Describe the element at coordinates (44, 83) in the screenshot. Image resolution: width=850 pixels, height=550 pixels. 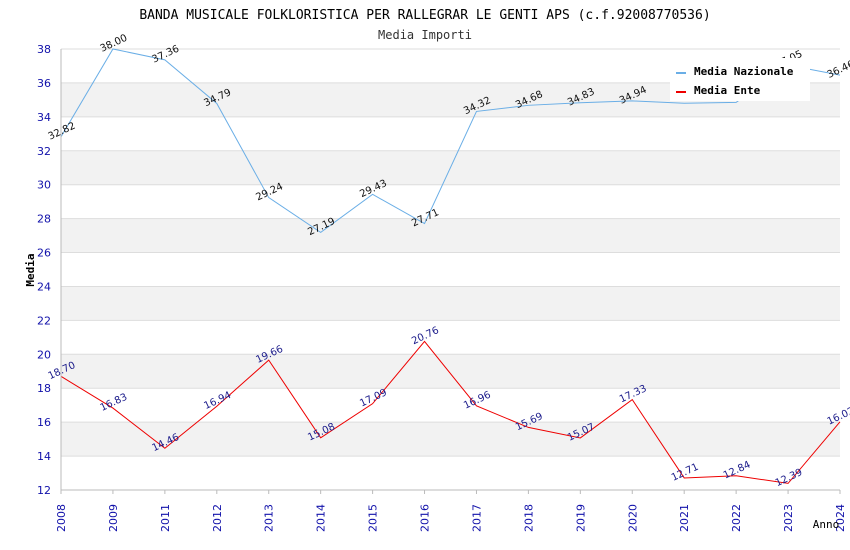
I see `y-tick-label: 36` at that location.